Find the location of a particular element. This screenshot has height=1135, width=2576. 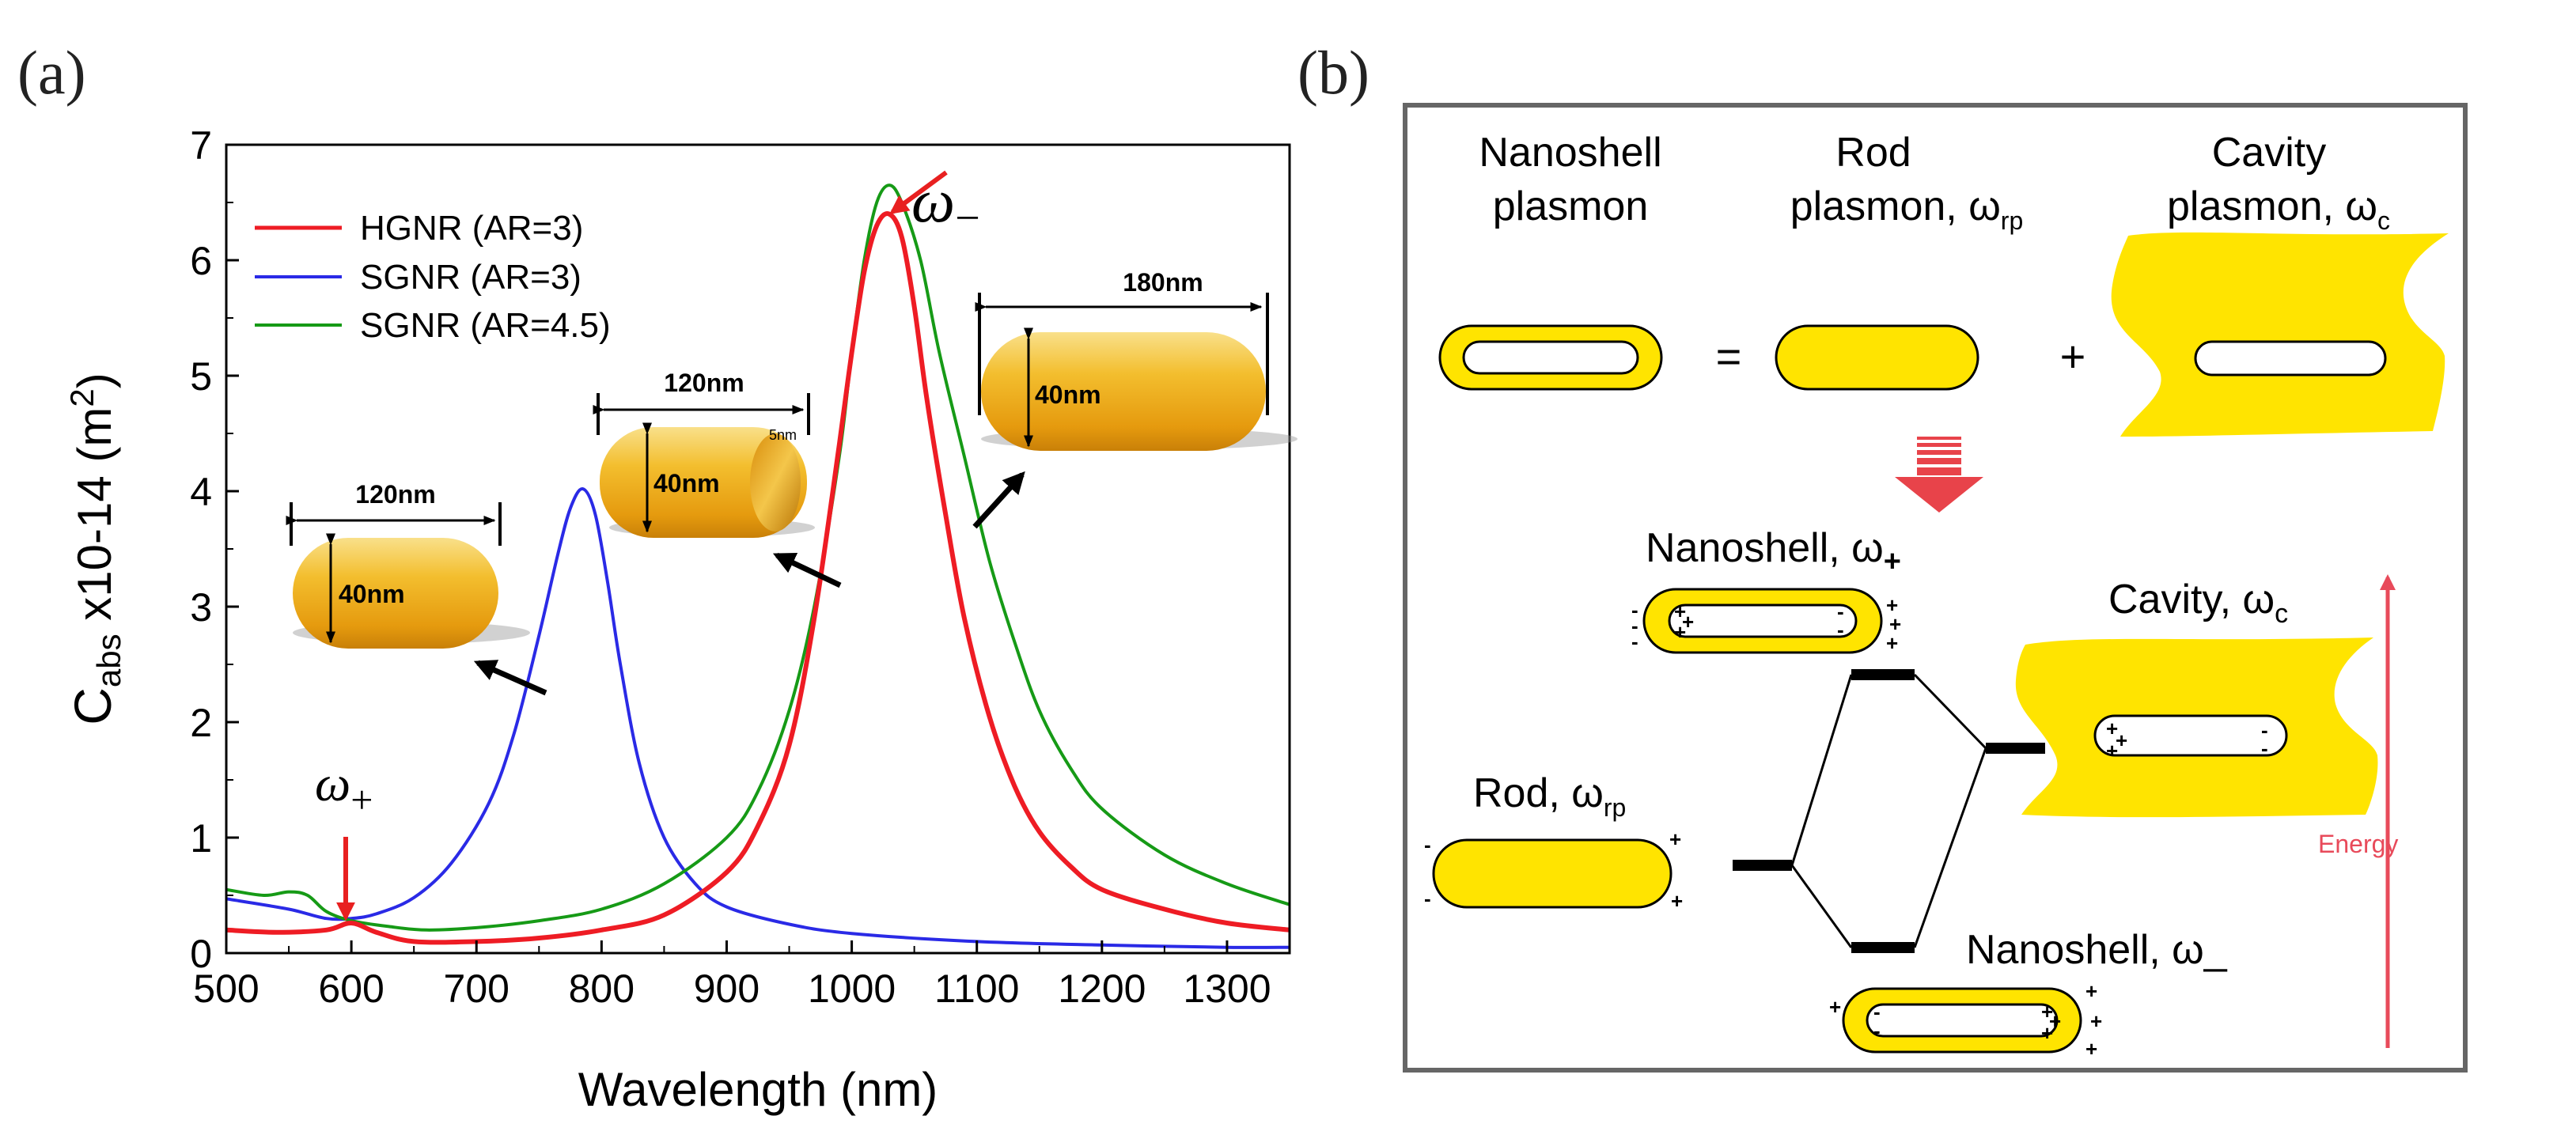

x-tick-label: 600 is located at coordinates (351, 989).